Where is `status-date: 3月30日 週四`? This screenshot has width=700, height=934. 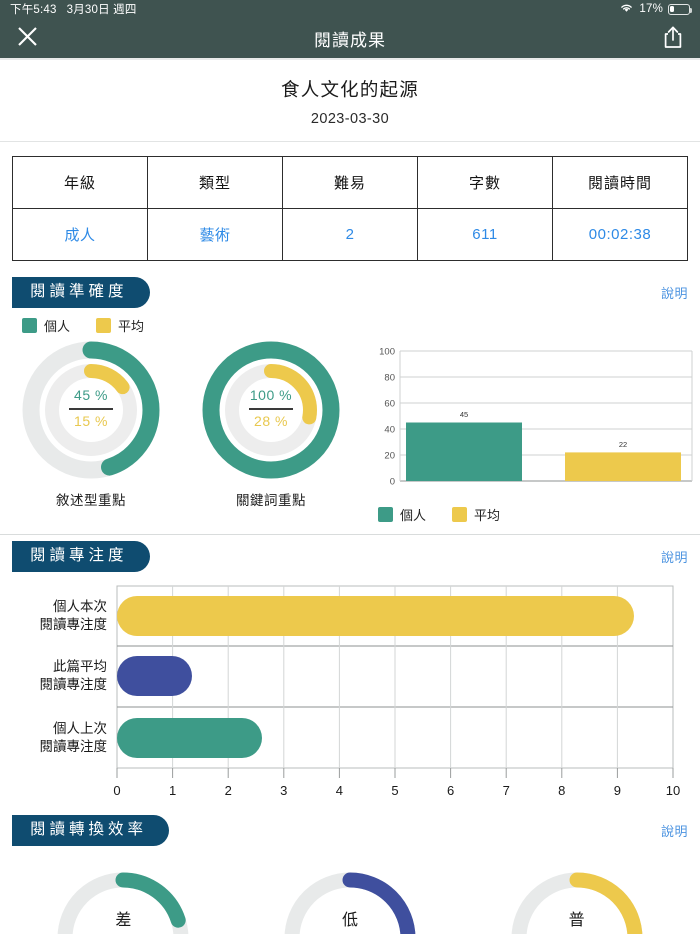
status-date: 3月30日 週四 is located at coordinates (101, 10).